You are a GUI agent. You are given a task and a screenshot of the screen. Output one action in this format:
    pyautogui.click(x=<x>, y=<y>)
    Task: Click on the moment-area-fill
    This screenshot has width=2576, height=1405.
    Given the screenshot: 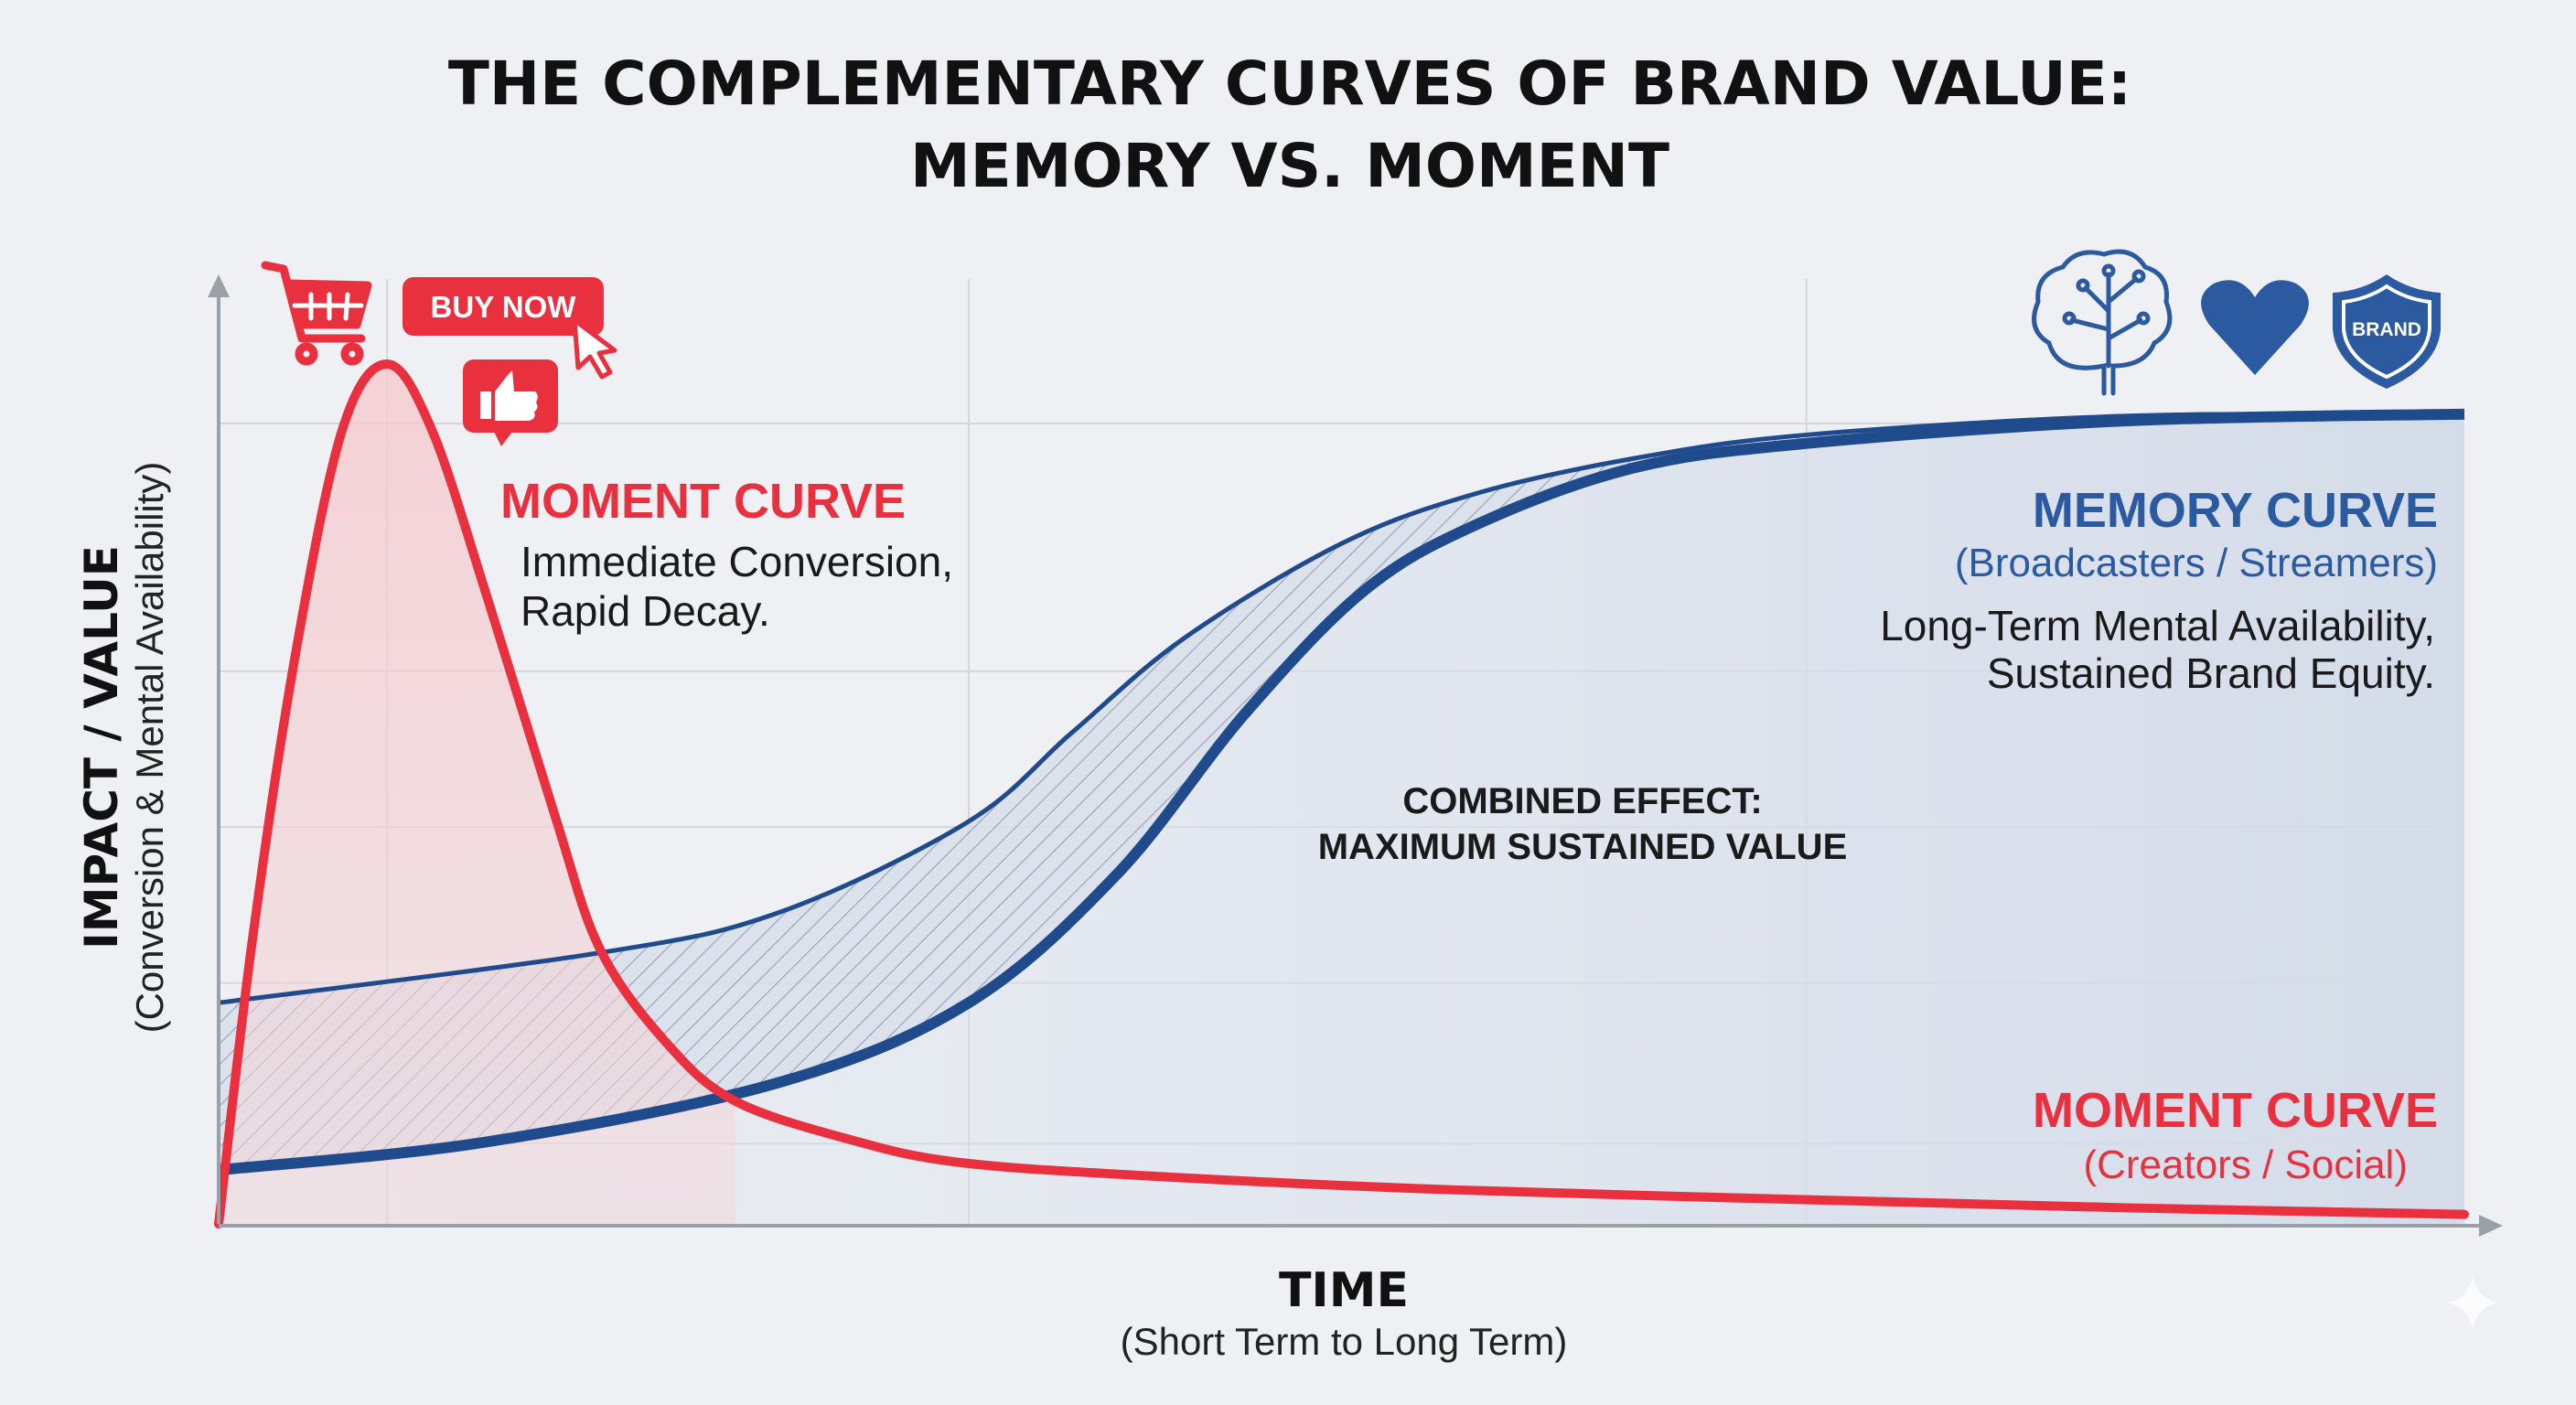 What is the action you would take?
    pyautogui.click(x=477, y=794)
    